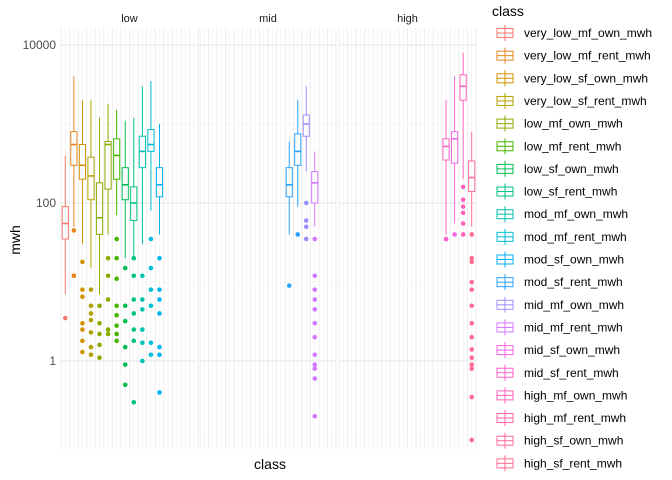 The height and width of the screenshot is (480, 672). What do you see at coordinates (576, 214) in the screenshot?
I see `legend-label: mod_mf_own_mwh` at bounding box center [576, 214].